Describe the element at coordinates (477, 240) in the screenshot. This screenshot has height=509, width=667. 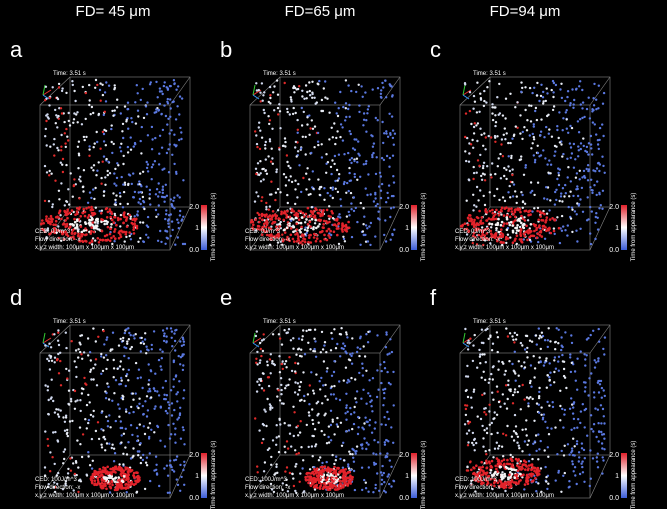
I see `flow-label: Flow direction: -x` at that location.